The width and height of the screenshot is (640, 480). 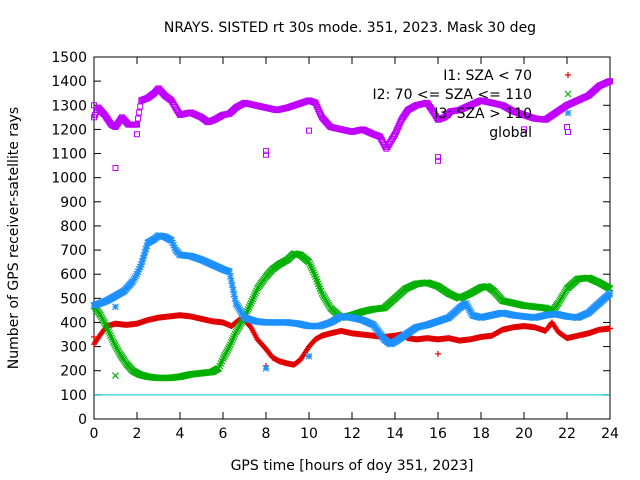 What do you see at coordinates (567, 434) in the screenshot?
I see `x-tick-label: 22` at bounding box center [567, 434].